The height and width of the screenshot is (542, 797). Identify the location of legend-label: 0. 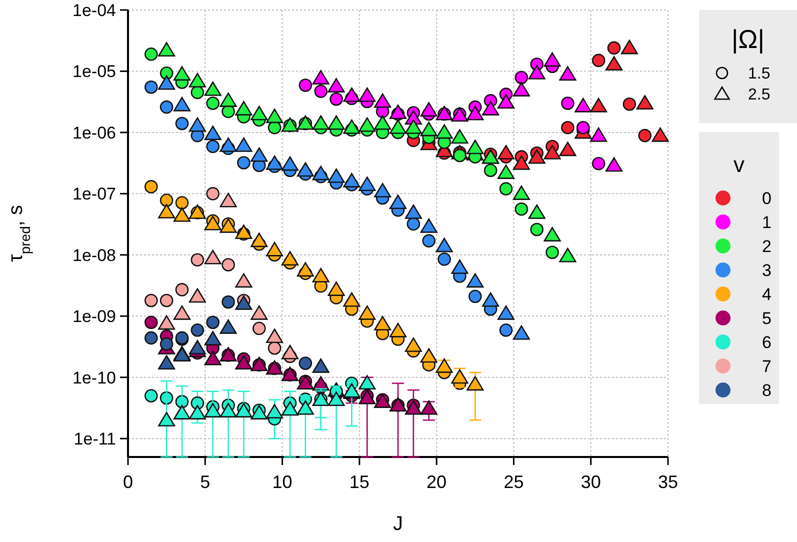
(767, 198).